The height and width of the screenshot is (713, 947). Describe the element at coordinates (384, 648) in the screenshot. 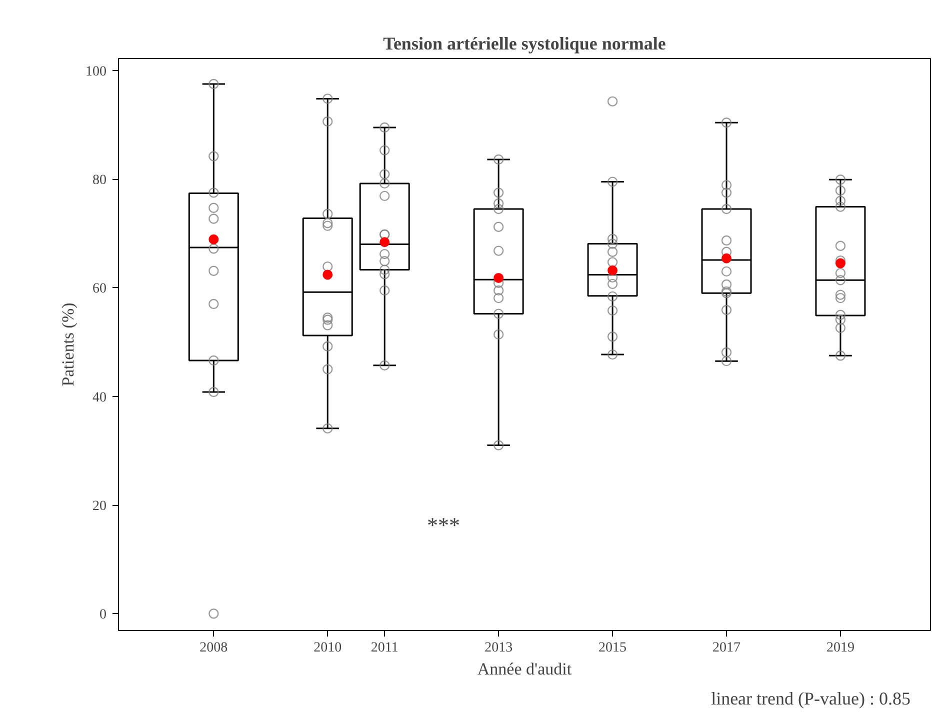

I see `x-tick-label: 2011` at that location.